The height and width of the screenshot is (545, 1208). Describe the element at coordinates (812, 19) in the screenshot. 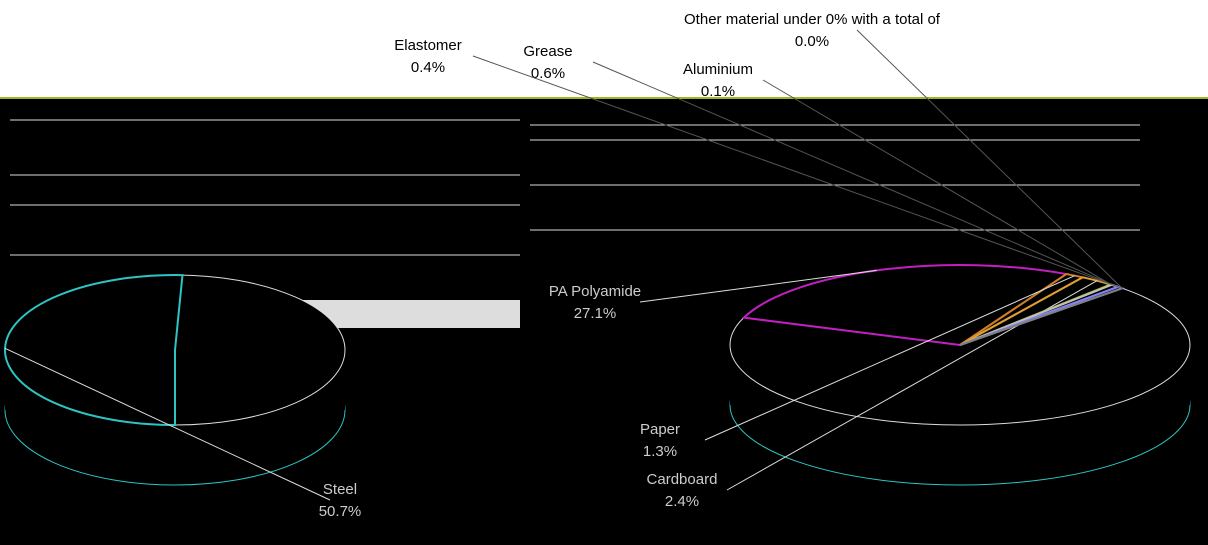

I see `slice-label: Other material under 0% with a total of` at that location.